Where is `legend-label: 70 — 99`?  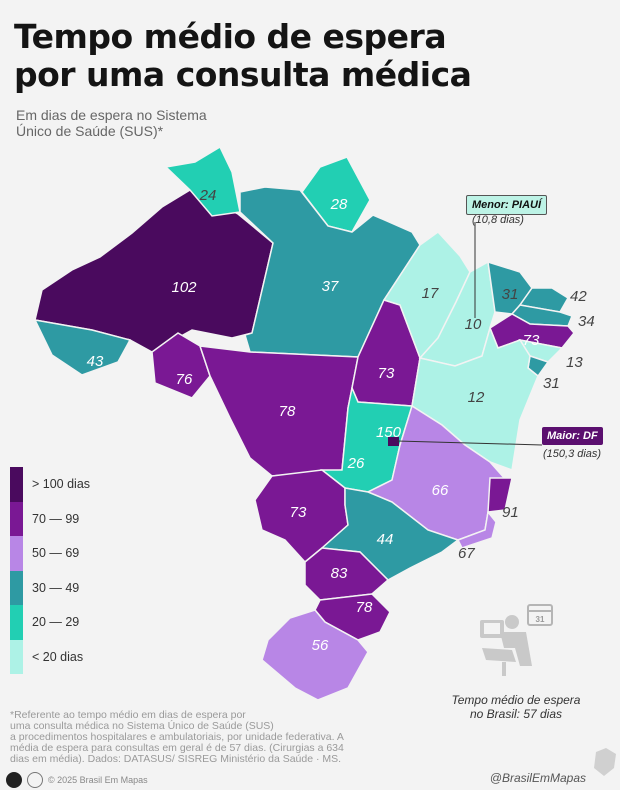 legend-label: 70 — 99 is located at coordinates (56, 518).